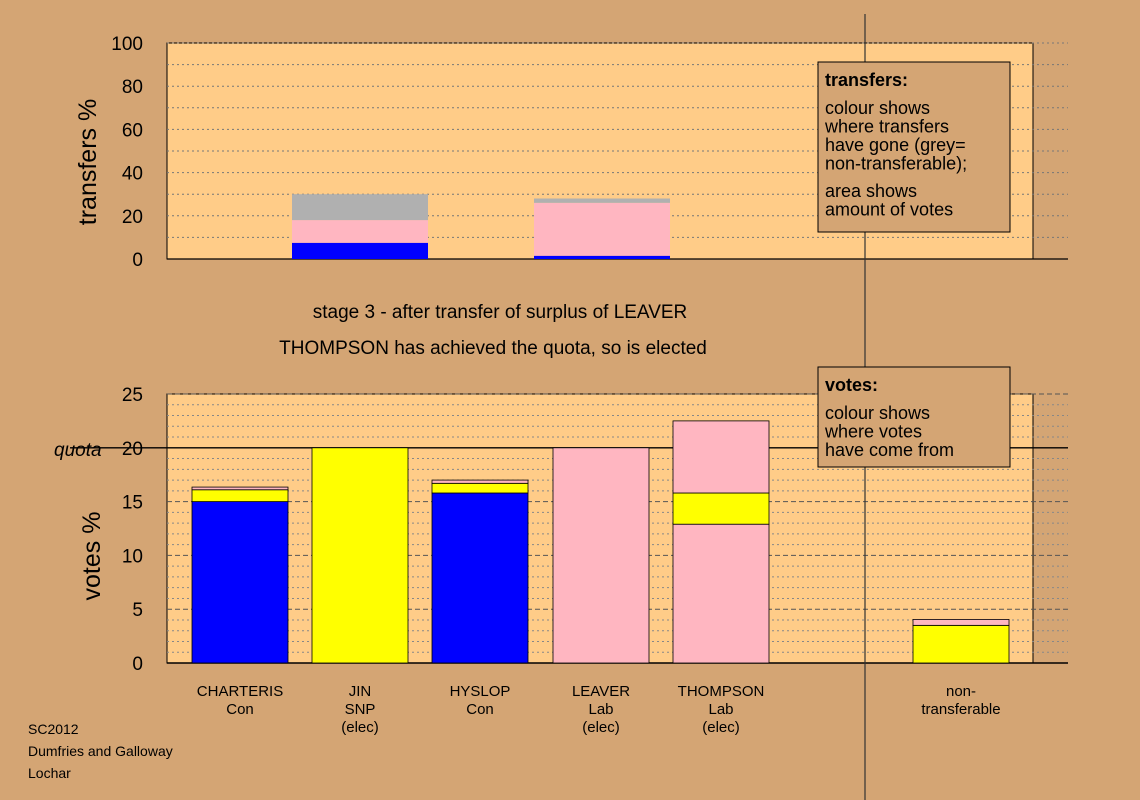 Image resolution: width=1140 pixels, height=800 pixels. I want to click on candidate-label: SNP, so click(360, 709).